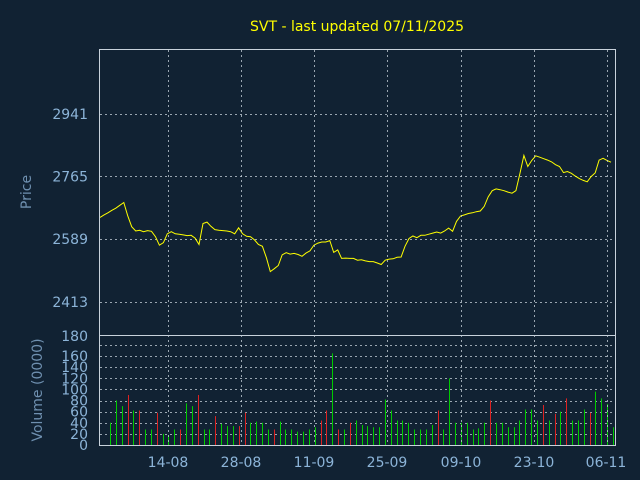 Image resolution: width=640 pixels, height=480 pixels. What do you see at coordinates (70, 303) in the screenshot?
I see `price-tick-label: 2413` at bounding box center [70, 303].